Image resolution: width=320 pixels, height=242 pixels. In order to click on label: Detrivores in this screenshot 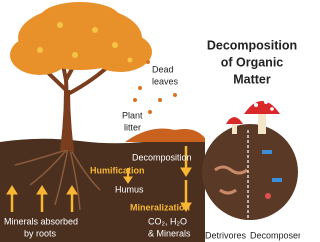, I will do `click(226, 235)`.